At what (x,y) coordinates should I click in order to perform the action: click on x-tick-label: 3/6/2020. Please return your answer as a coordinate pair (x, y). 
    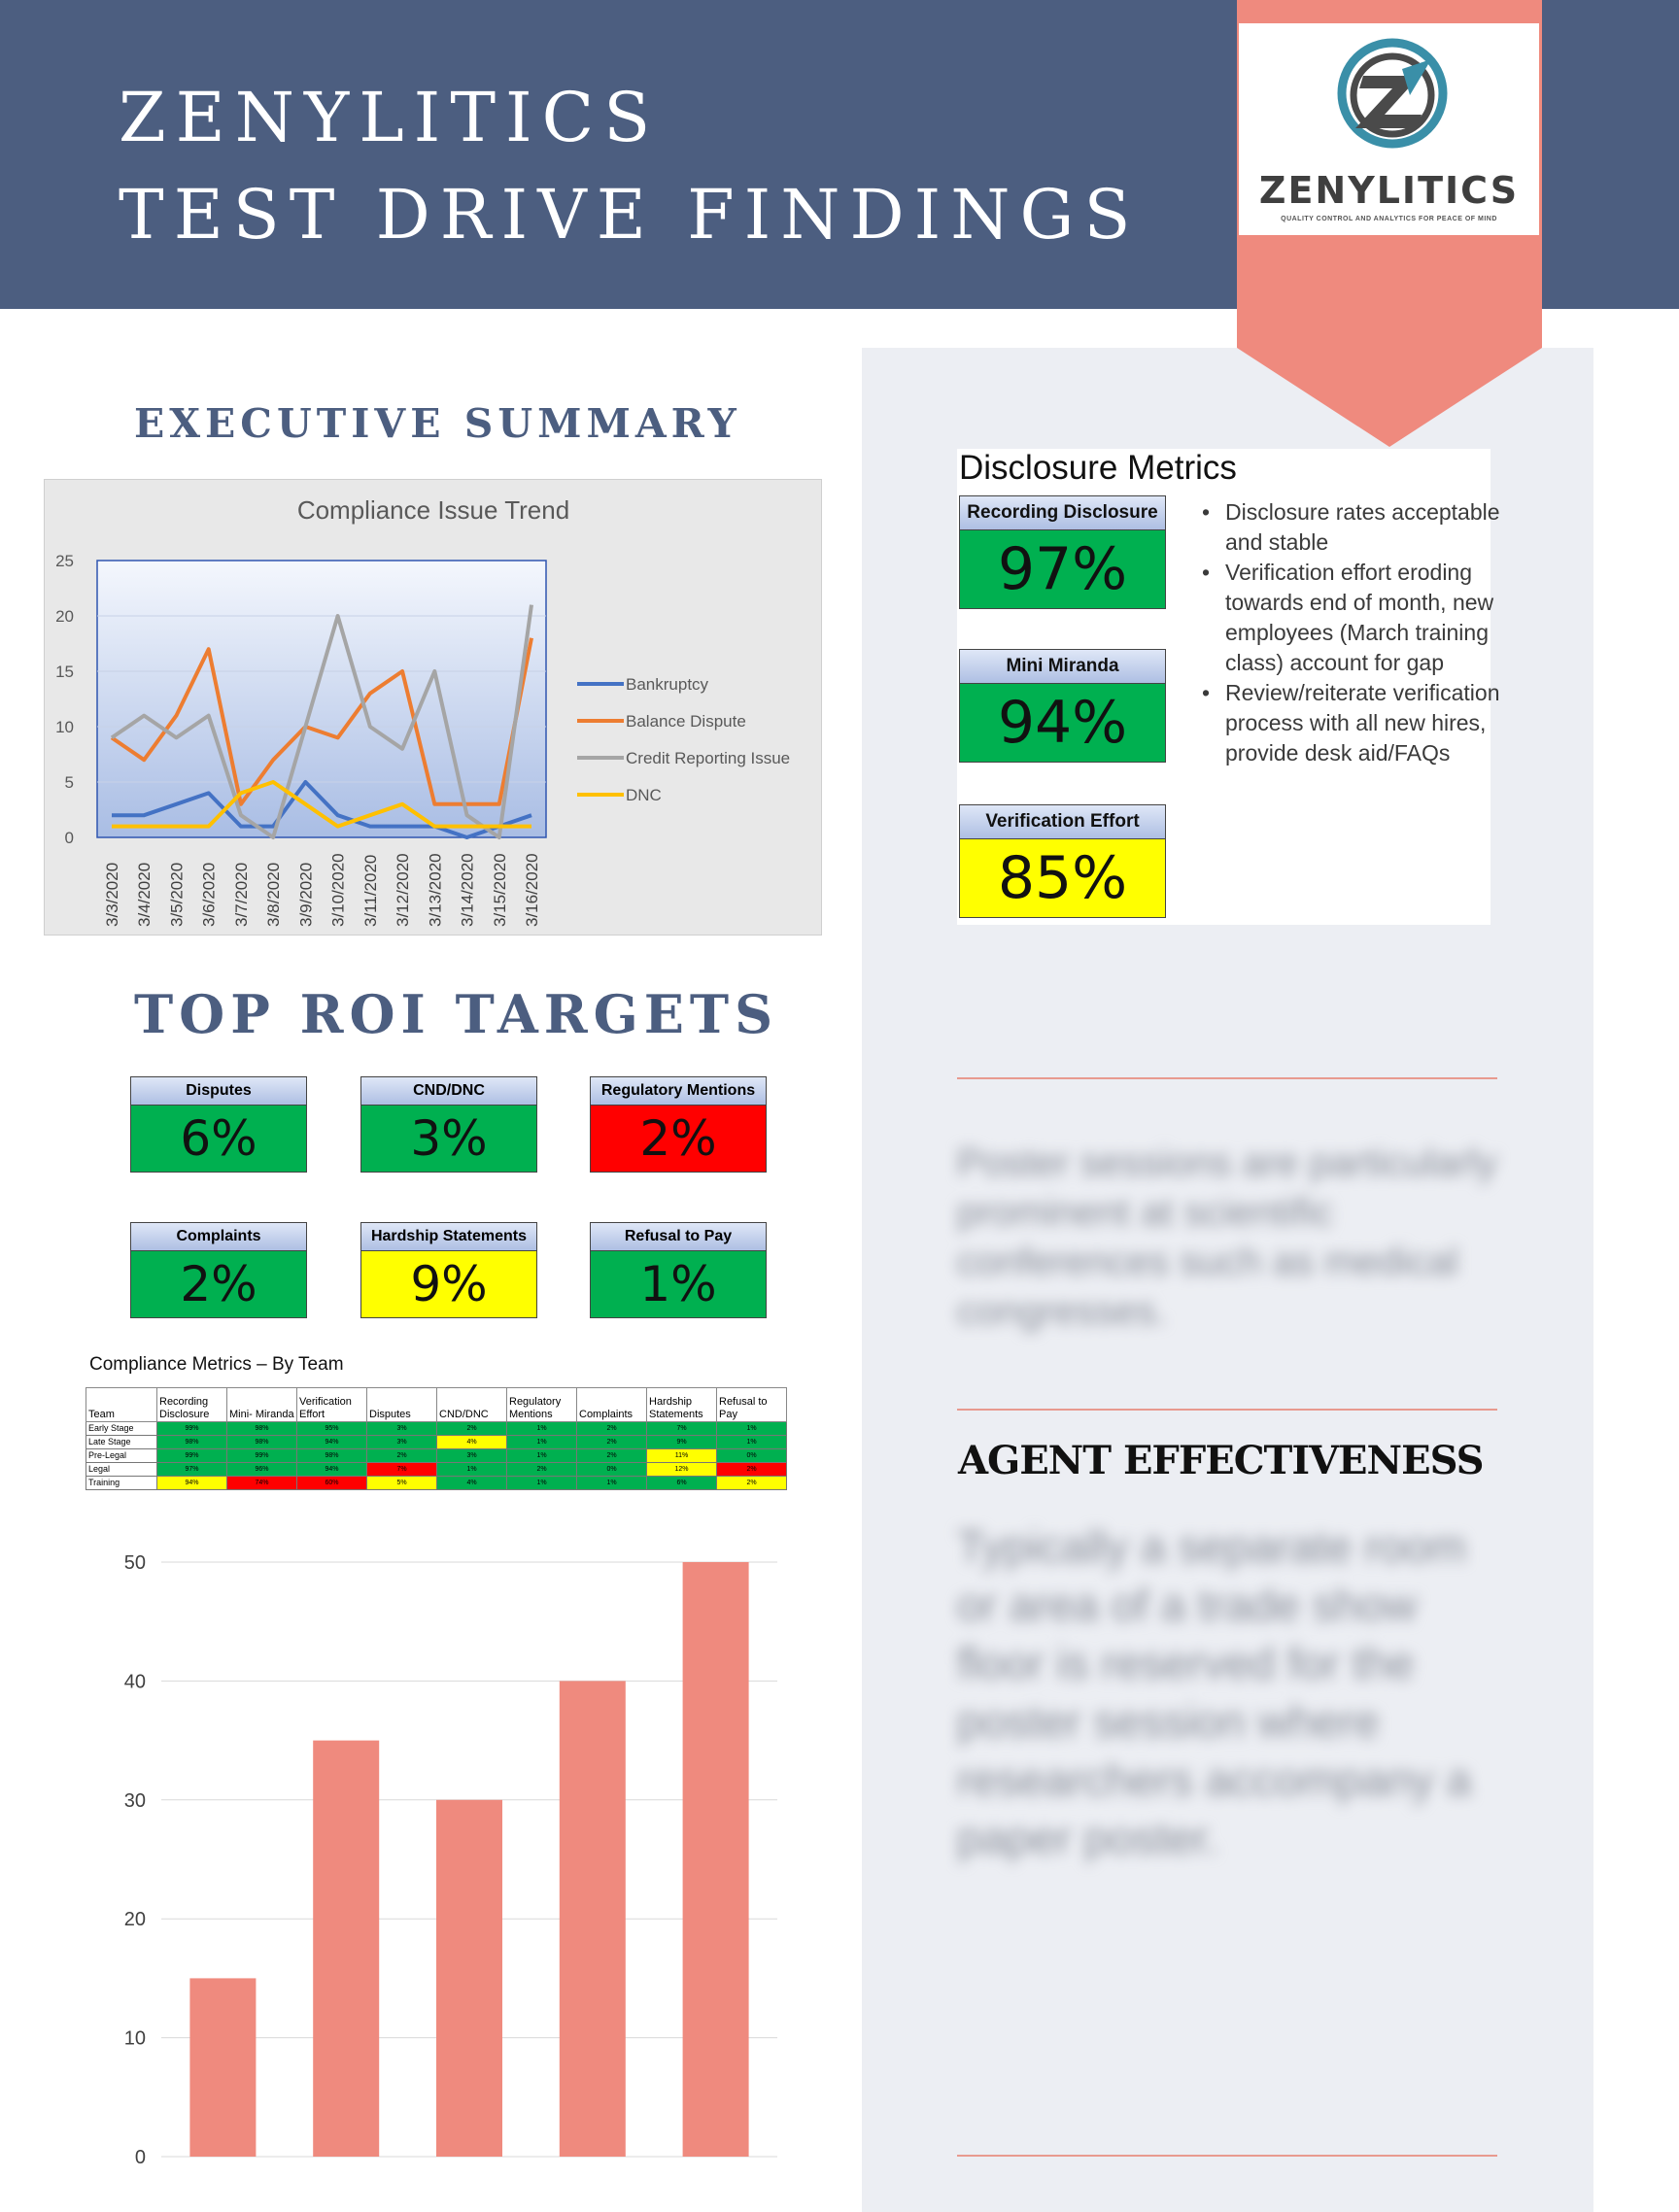
    Looking at the image, I should click on (209, 895).